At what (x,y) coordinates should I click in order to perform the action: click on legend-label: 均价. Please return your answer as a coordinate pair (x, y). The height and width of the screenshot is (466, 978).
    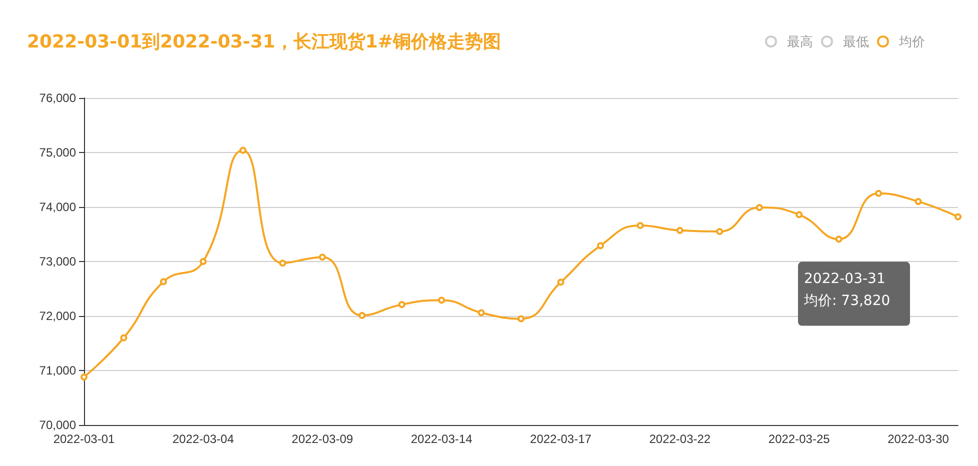
    Looking at the image, I should click on (911, 41).